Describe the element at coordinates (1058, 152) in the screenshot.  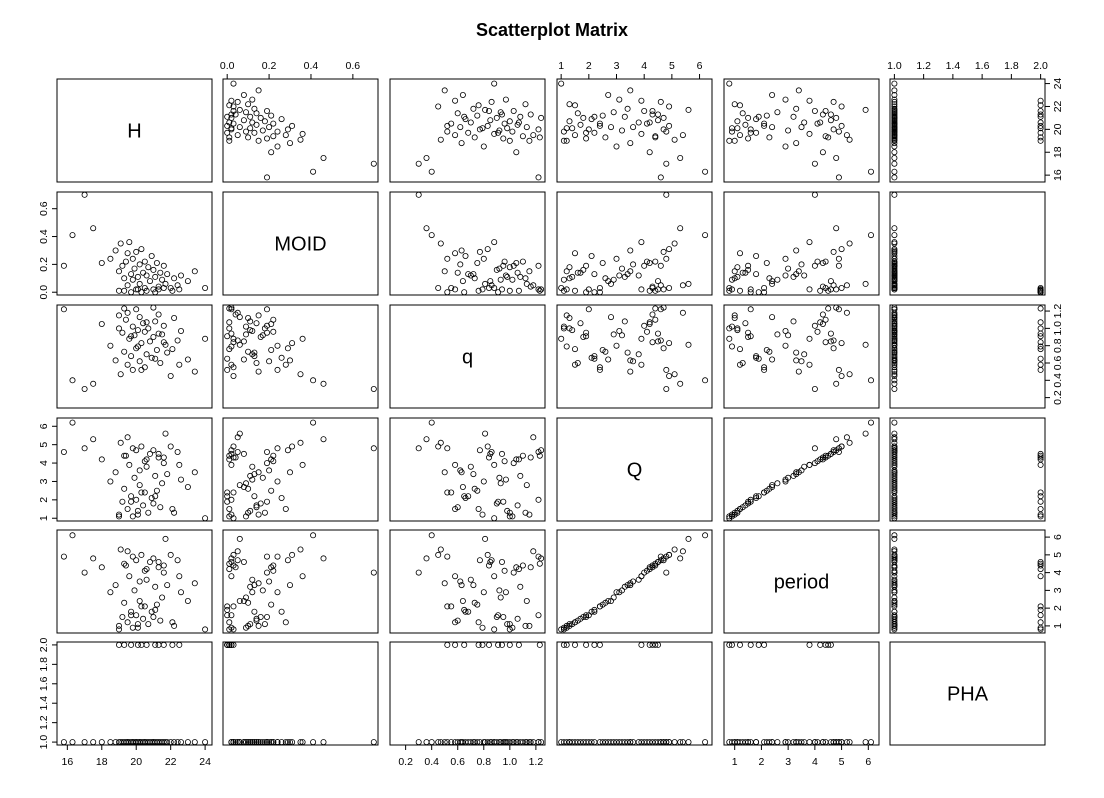
I see `right-axis-tick-label-H: 18` at that location.